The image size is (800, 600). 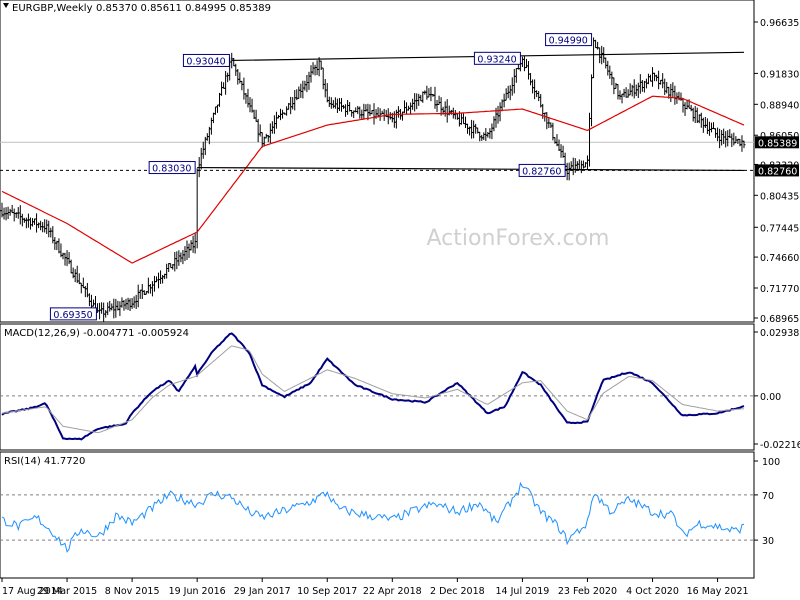 I want to click on trendline, so click(x=471, y=169).